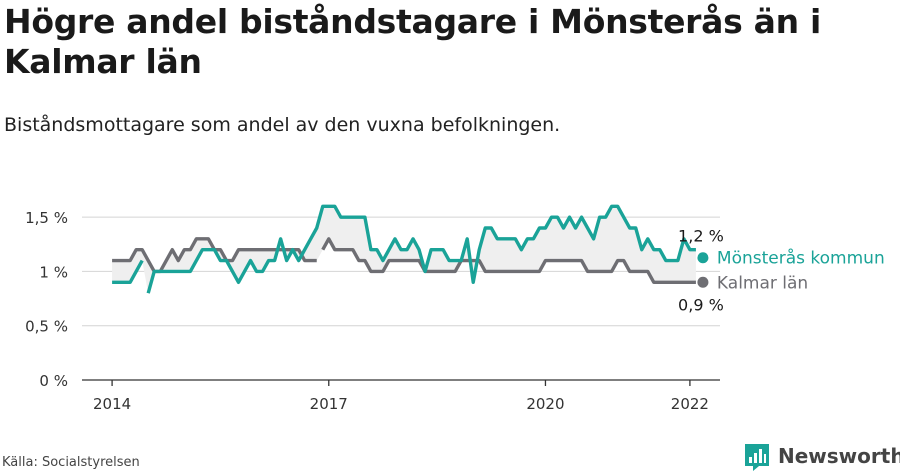 Image resolution: width=900 pixels, height=474 pixels. Describe the element at coordinates (329, 404) in the screenshot. I see `x-tick-label: 2017` at that location.